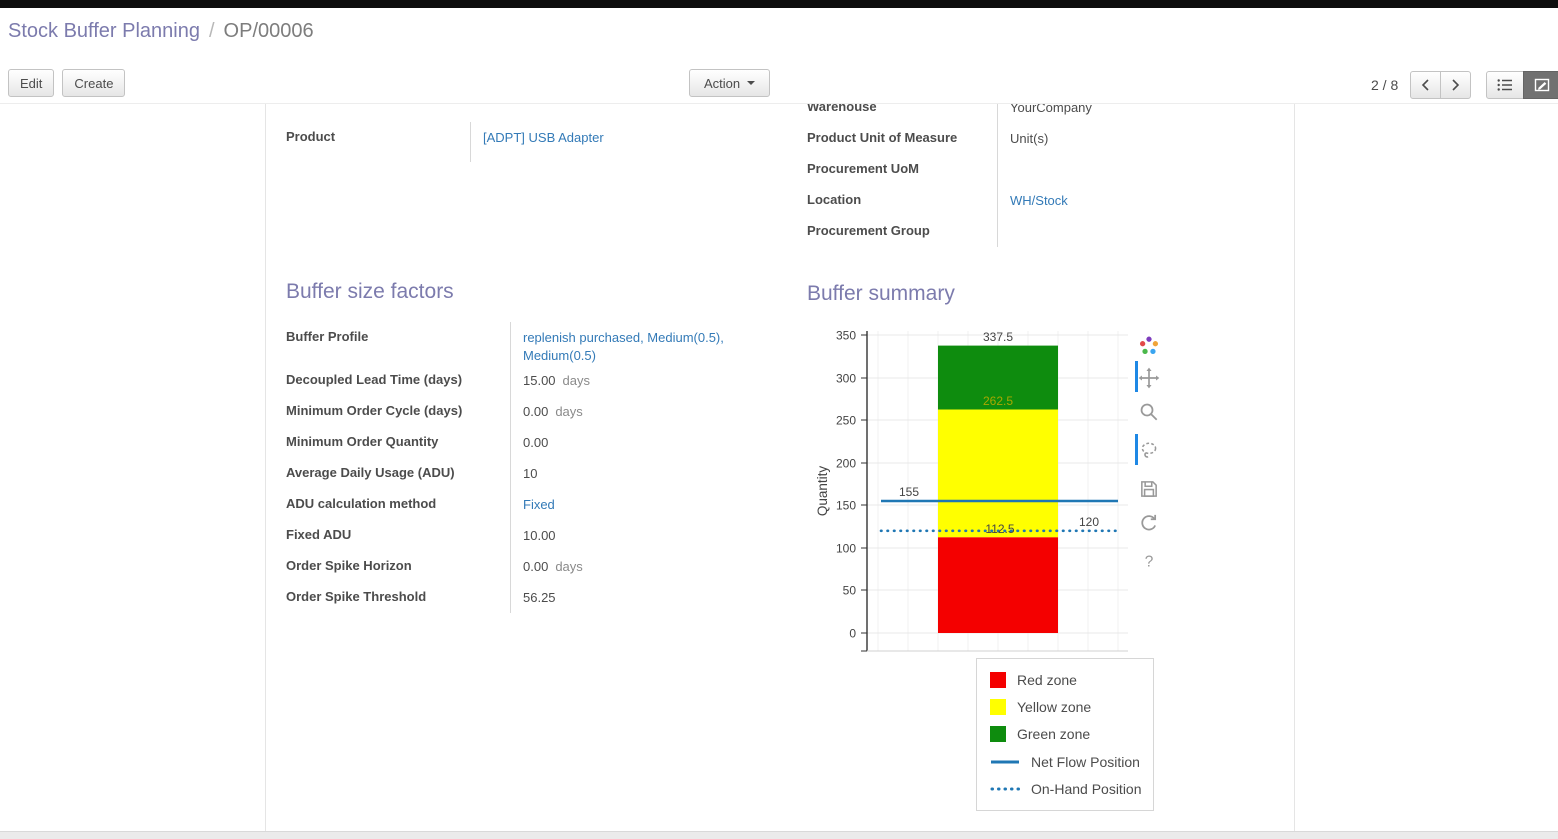 The height and width of the screenshot is (839, 1558). I want to click on adu-method-link: Fixed, so click(539, 504).